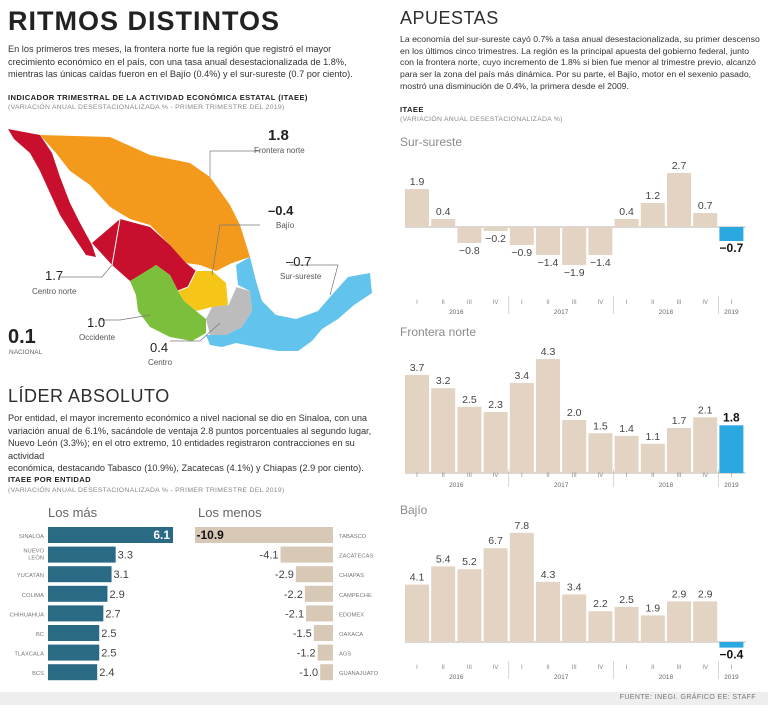 Image resolution: width=768 pixels, height=719 pixels. Describe the element at coordinates (97, 337) in the screenshot. I see `map-name-occidente: Occidente` at that location.